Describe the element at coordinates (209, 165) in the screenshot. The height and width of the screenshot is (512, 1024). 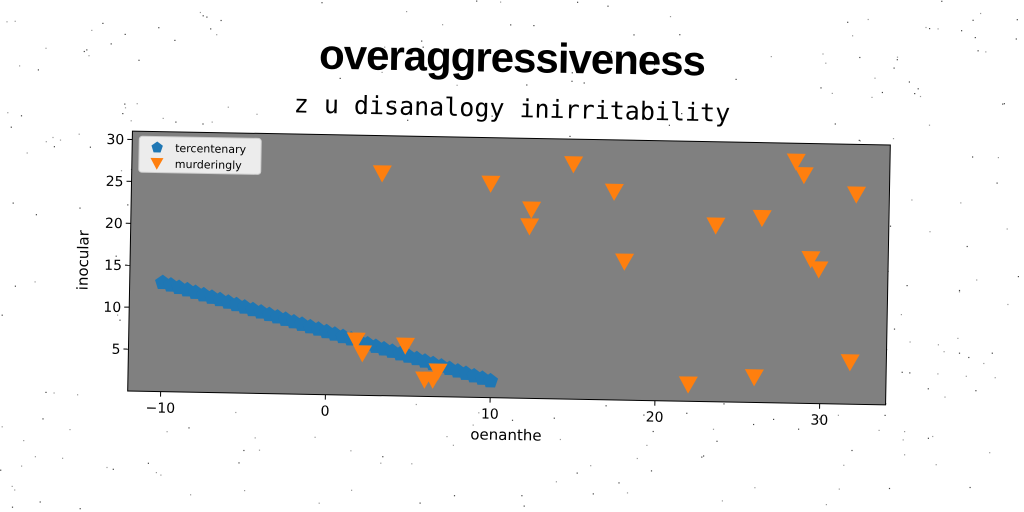
I see `legend-label: murderingly` at that location.